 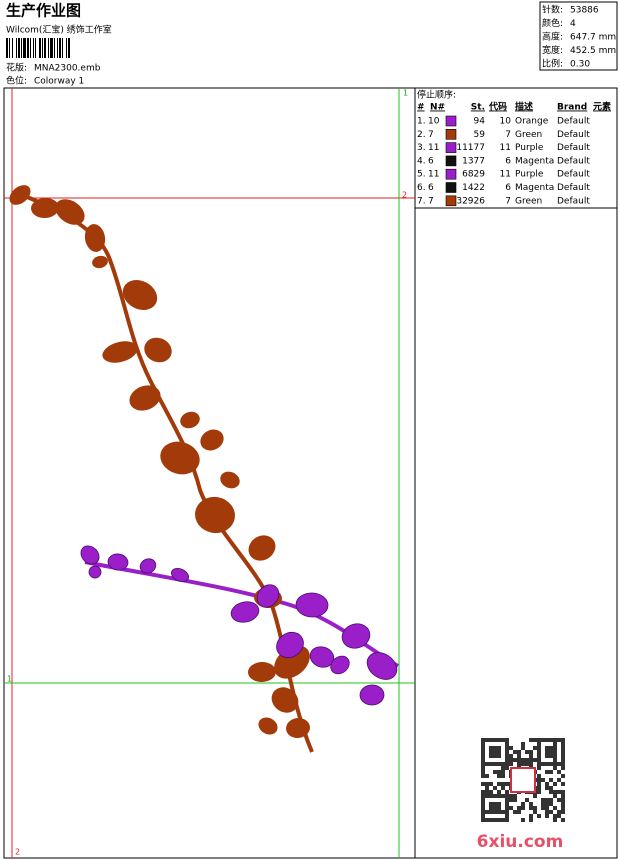 I want to click on row-n: 7, so click(x=431, y=201).